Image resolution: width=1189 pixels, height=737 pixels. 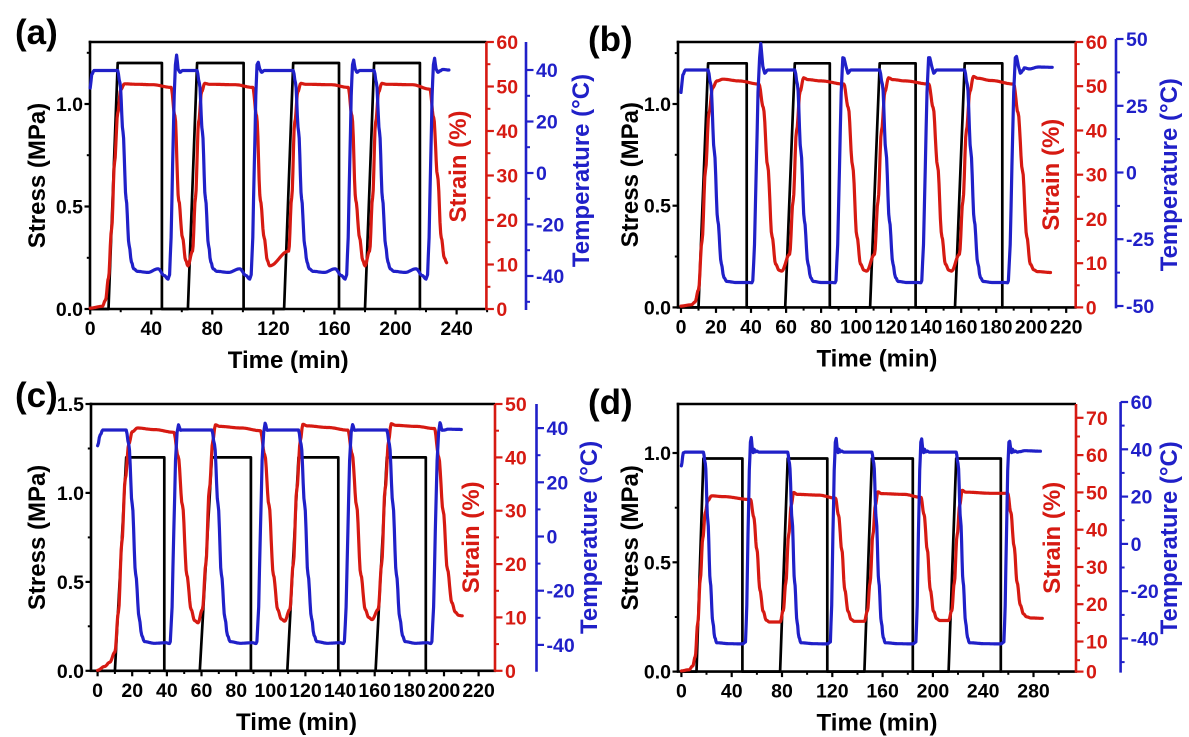 What do you see at coordinates (1097, 419) in the screenshot?
I see `svg-text: 70` at bounding box center [1097, 419].